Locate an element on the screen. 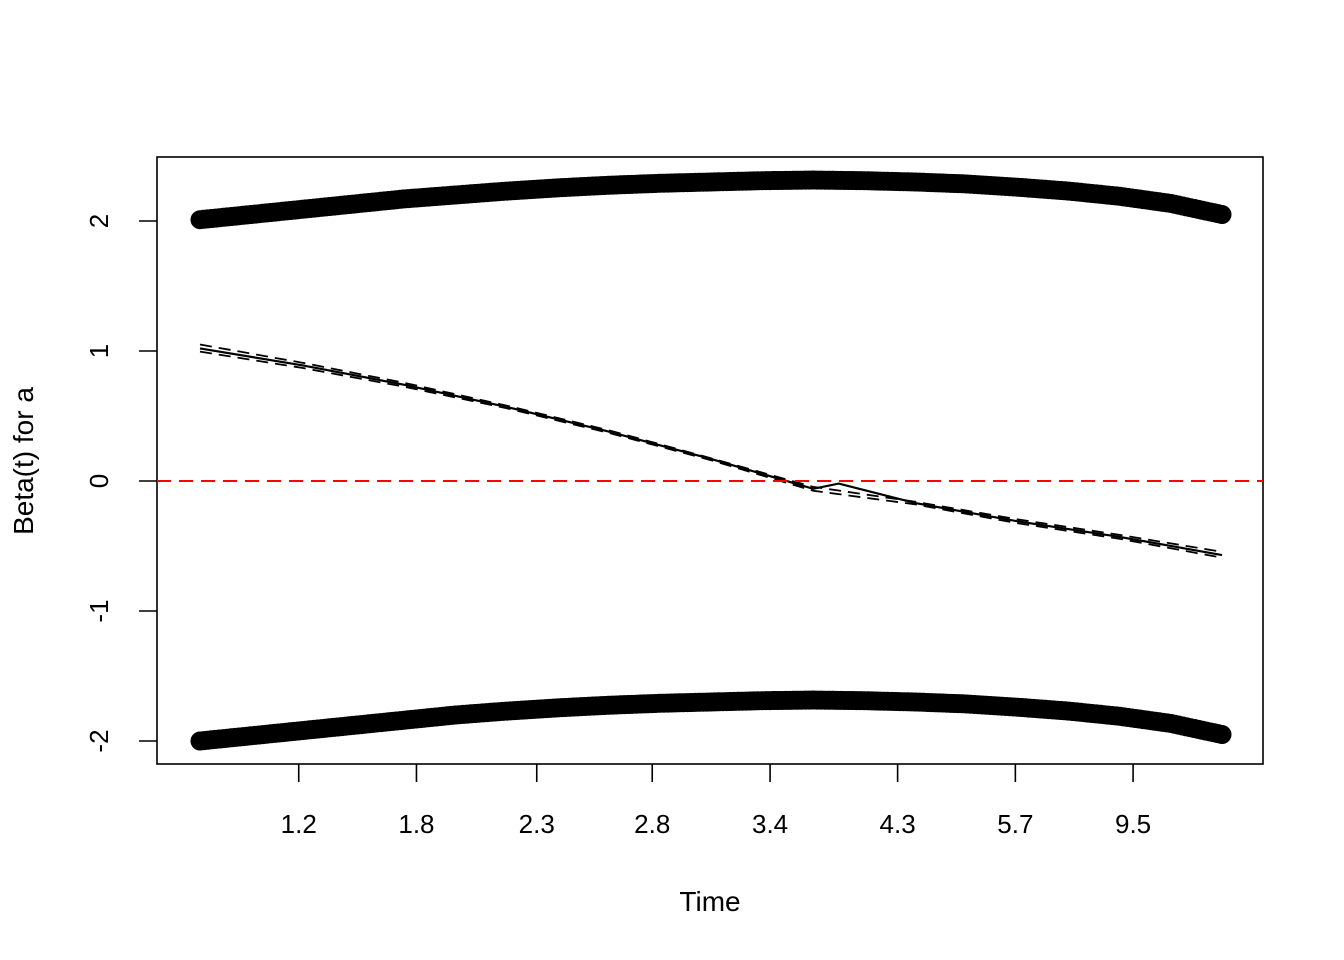 The image size is (1344, 960). y-tick-label: 1 is located at coordinates (99, 351).